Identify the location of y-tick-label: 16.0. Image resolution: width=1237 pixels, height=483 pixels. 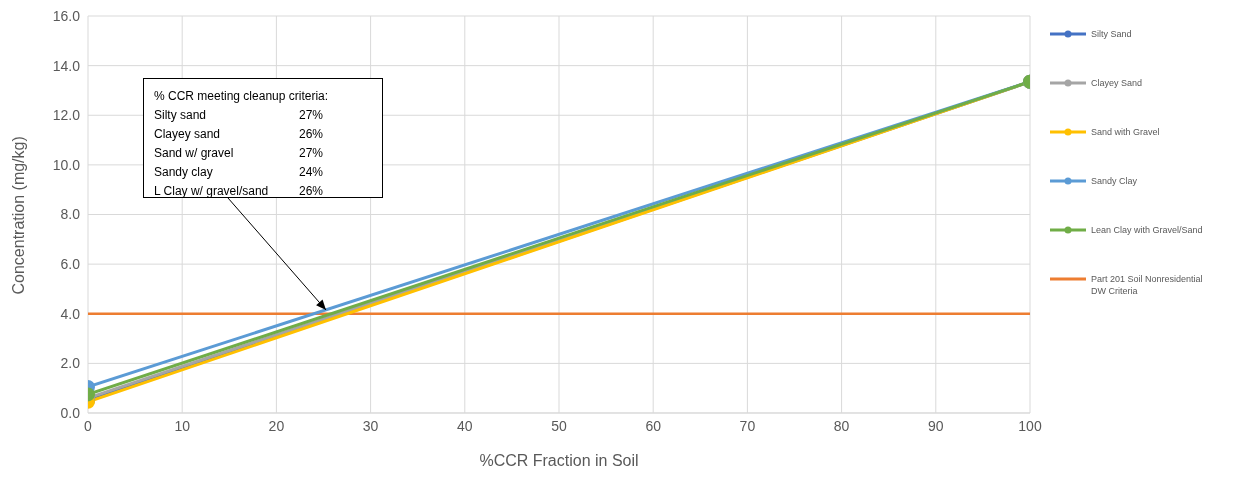
(66, 15).